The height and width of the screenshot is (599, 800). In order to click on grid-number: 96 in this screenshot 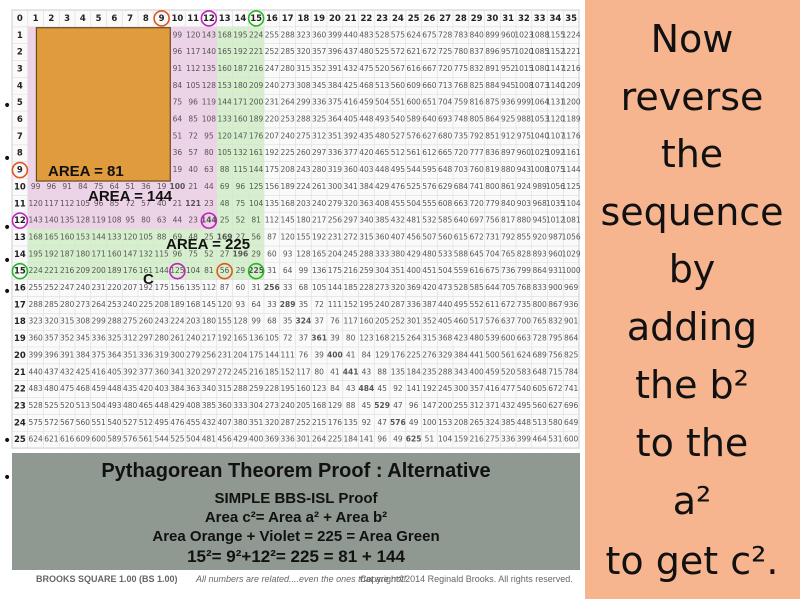, I will do `click(193, 102)`.